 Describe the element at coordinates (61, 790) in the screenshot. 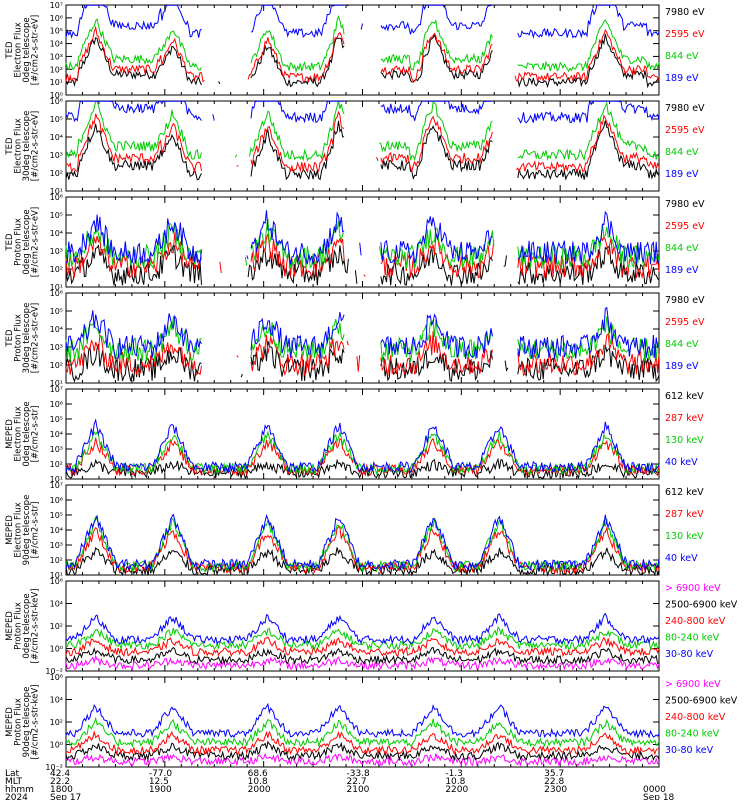

I see `time-axis-value: 1800` at that location.